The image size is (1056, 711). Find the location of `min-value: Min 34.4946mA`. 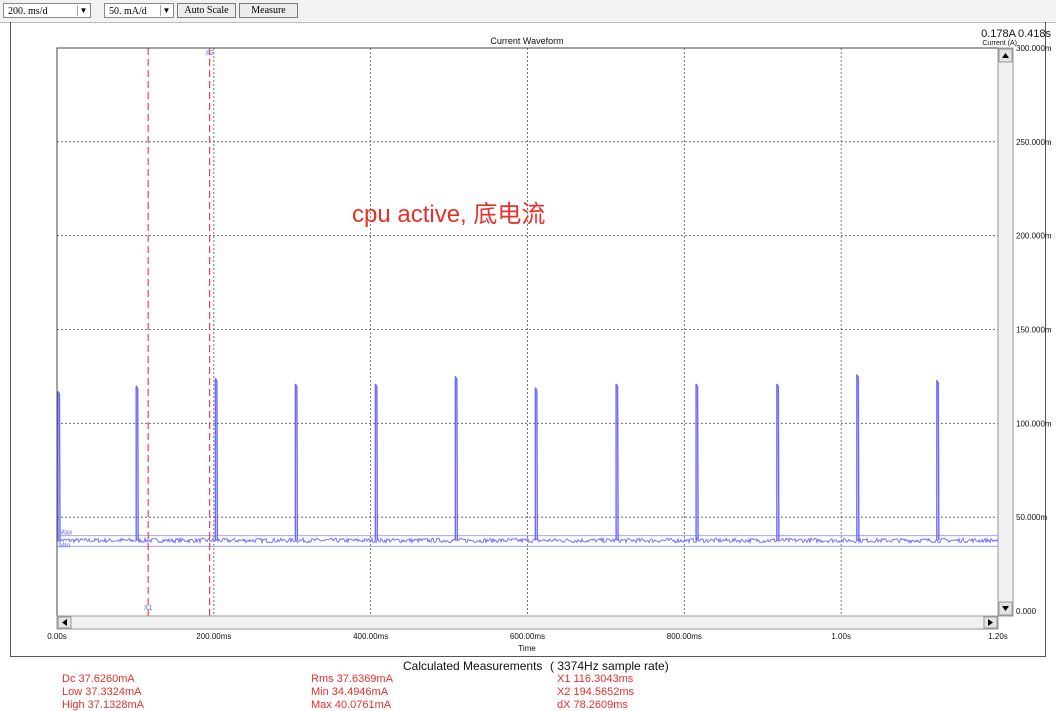

min-value: Min 34.4946mA is located at coordinates (350, 692).